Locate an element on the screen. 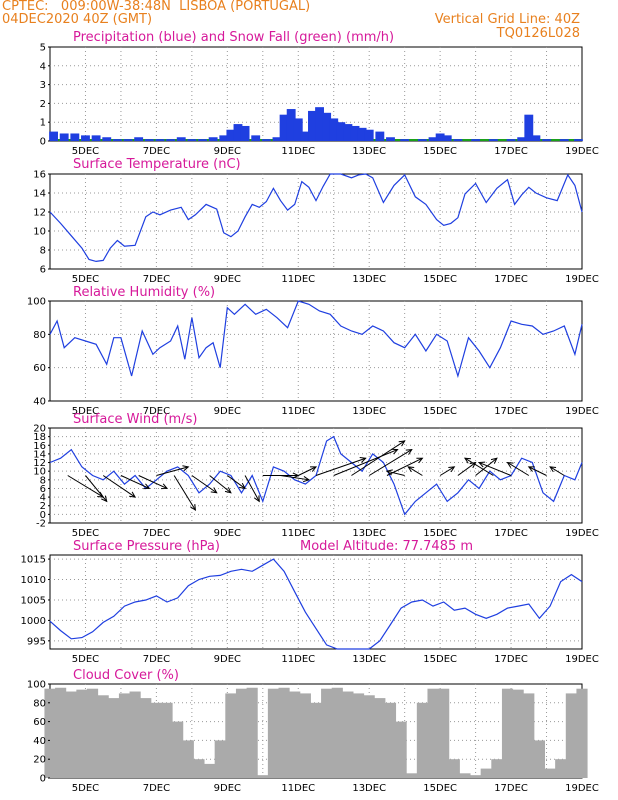  y-tick-label: 40 is located at coordinates (39, 741).